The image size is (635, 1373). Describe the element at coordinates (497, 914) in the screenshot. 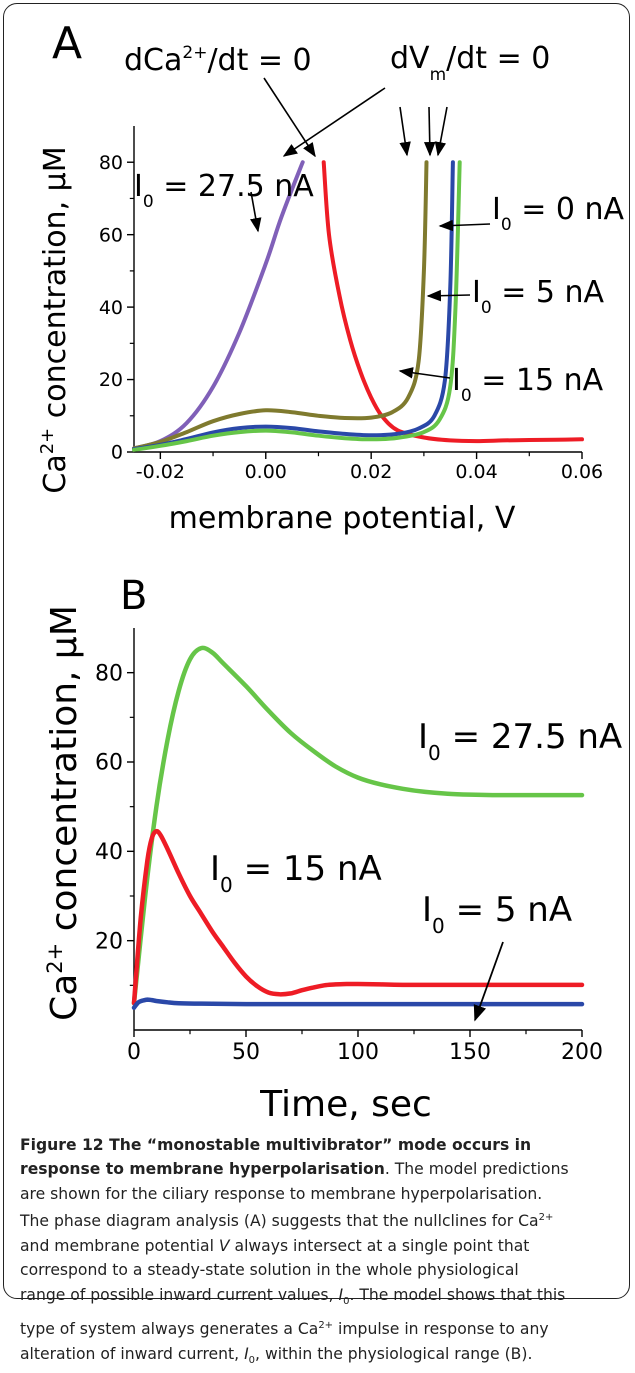

I see `annotation-b-i0-5: I0 = 5 nA` at that location.